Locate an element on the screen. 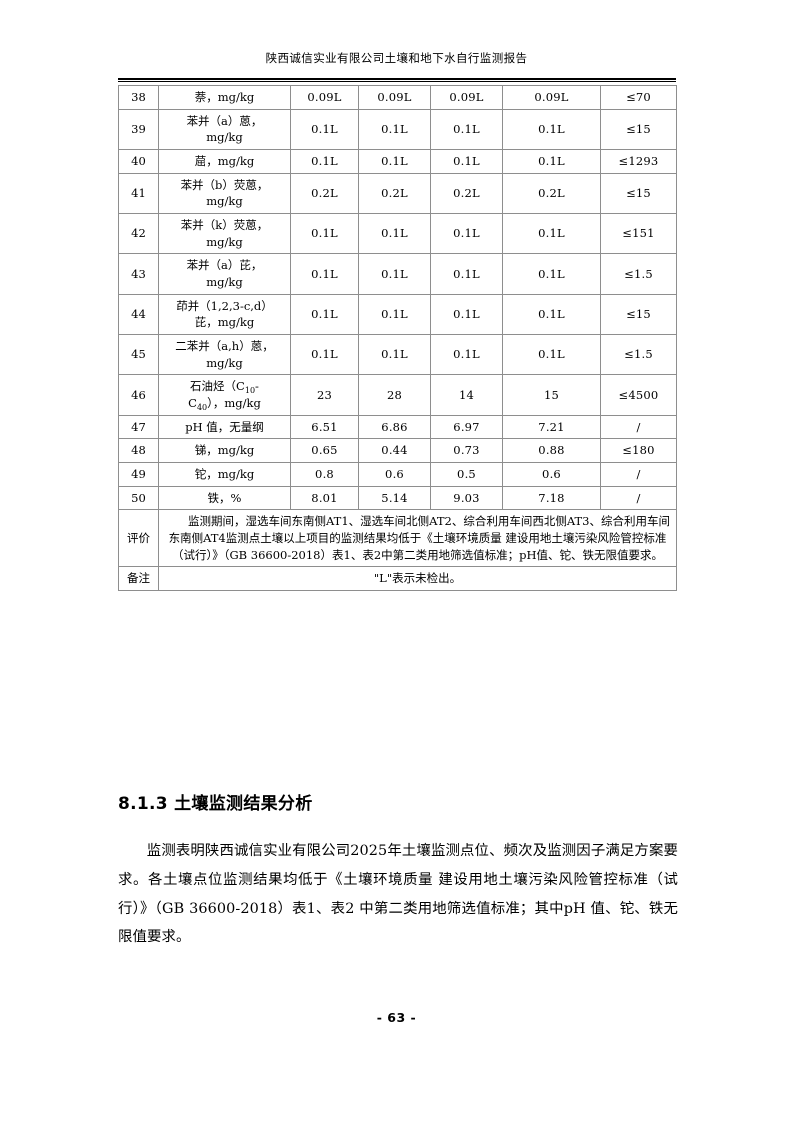 The width and height of the screenshot is (793, 1122). table-row: 50 铁，% 8.01 5.14 9.03 7.18/ is located at coordinates (397, 498).